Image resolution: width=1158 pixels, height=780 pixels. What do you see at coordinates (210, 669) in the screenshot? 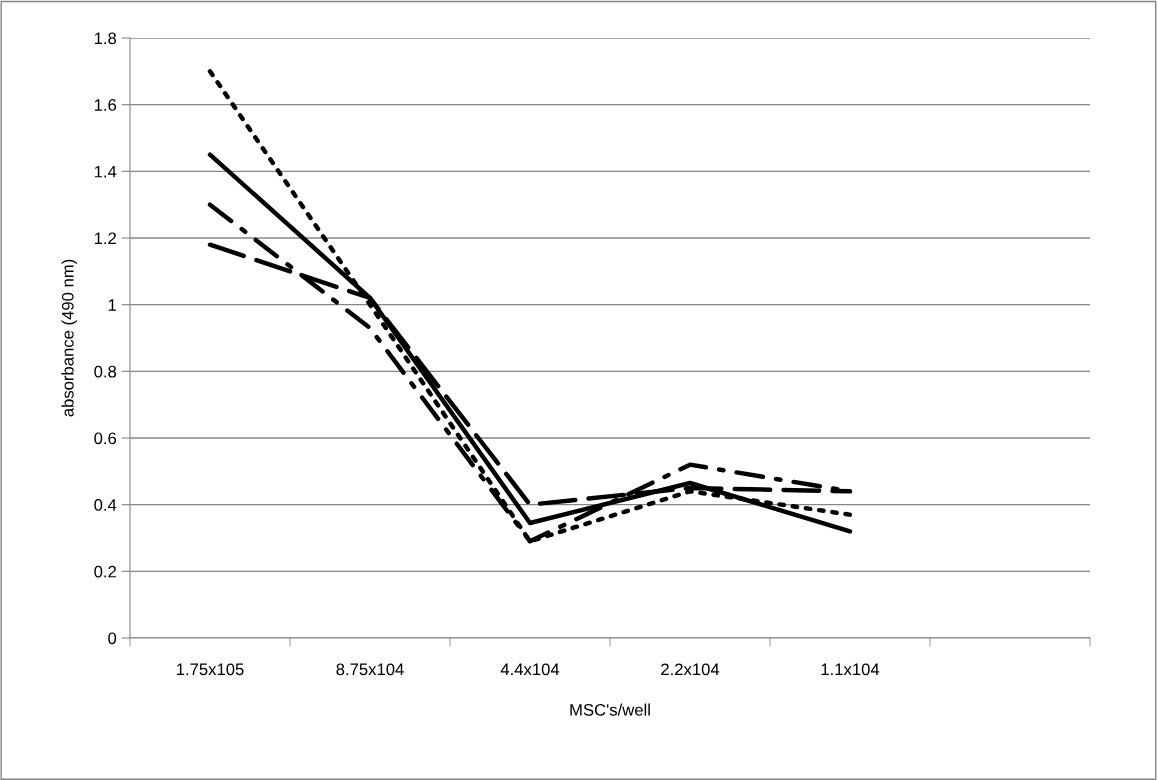
I see `x-tick-label: 1.75x105` at bounding box center [210, 669].